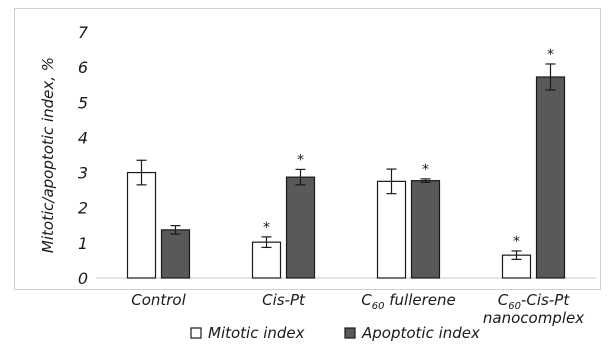 This screenshot has width=609, height=352. I want to click on y-tick-label: 1, so click(83, 243).